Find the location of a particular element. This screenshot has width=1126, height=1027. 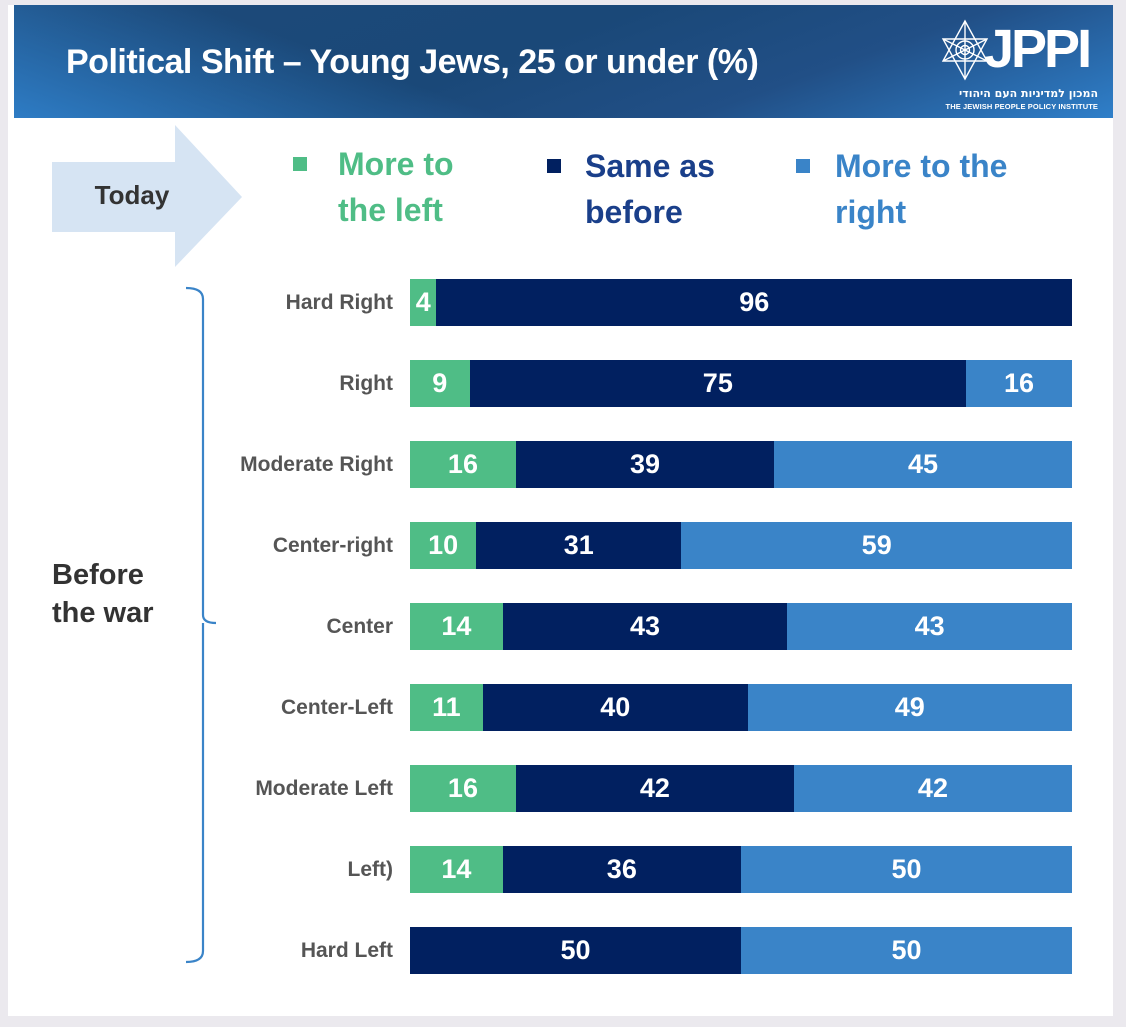

bar-segment: 10 is located at coordinates (443, 545).